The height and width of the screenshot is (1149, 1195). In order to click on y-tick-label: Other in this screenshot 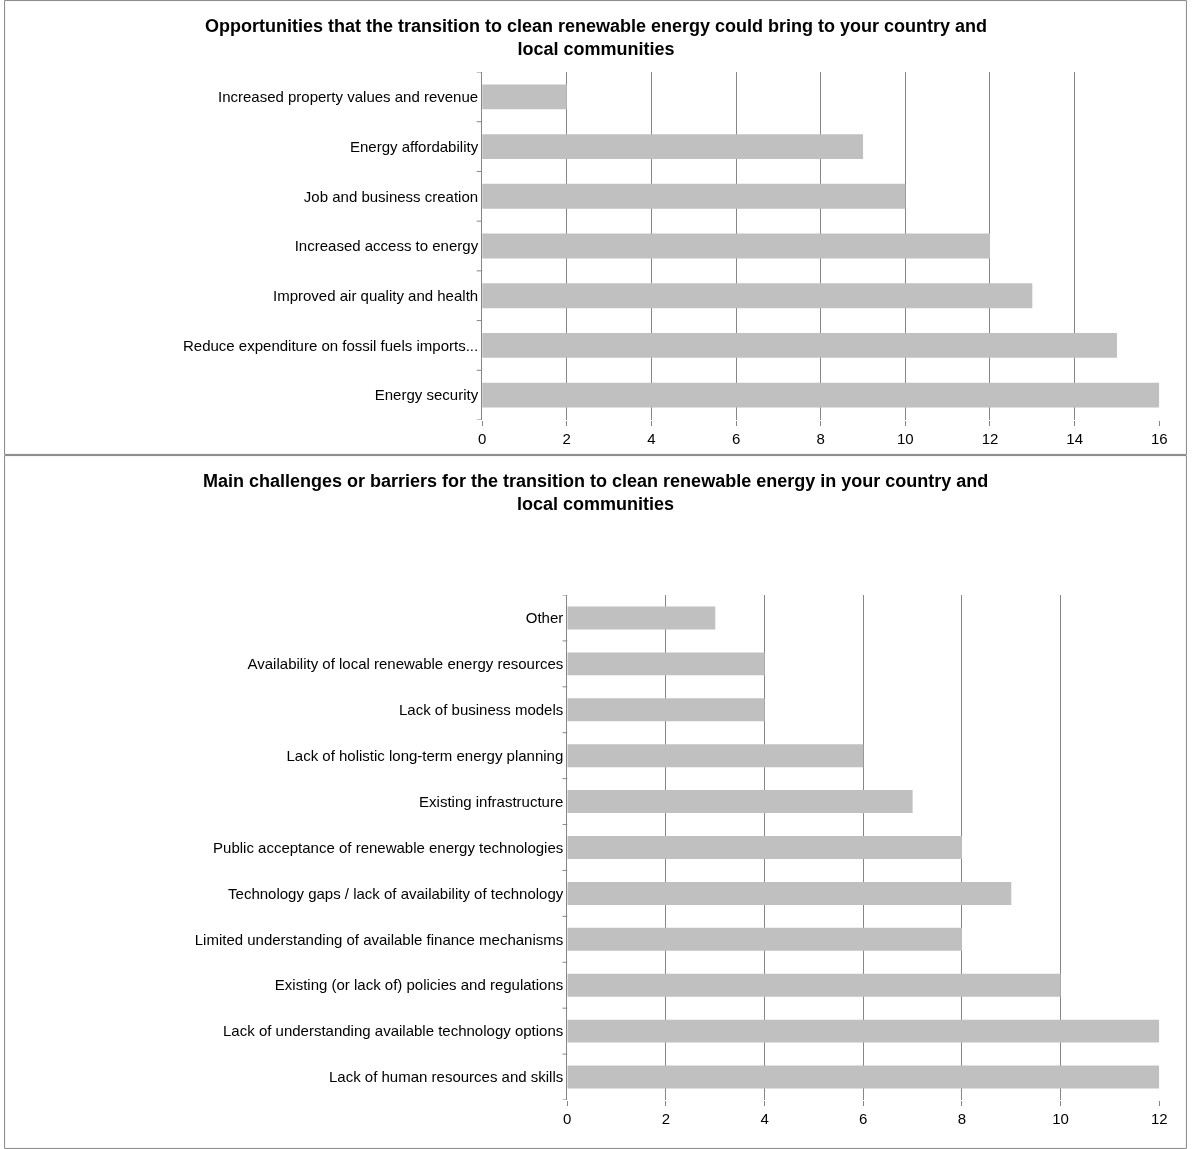, I will do `click(544, 618)`.